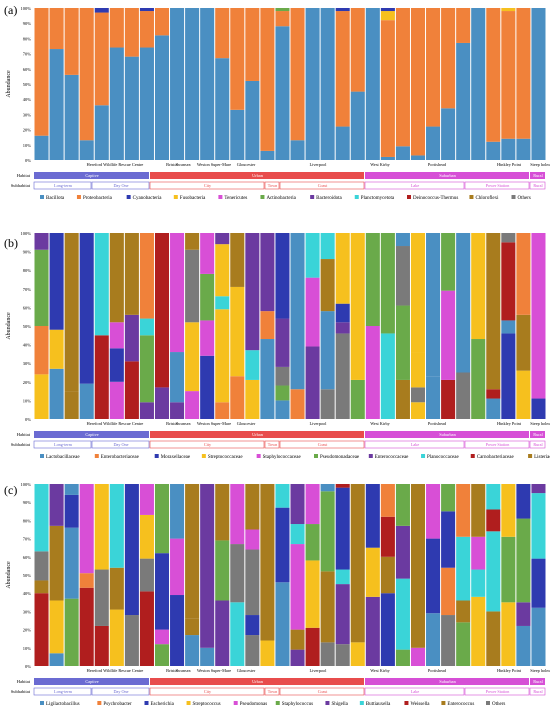 The height and width of the screenshot is (719, 550). Describe the element at coordinates (294, 704) in the screenshot. I see `legend-item: Staphylococcus` at that location.